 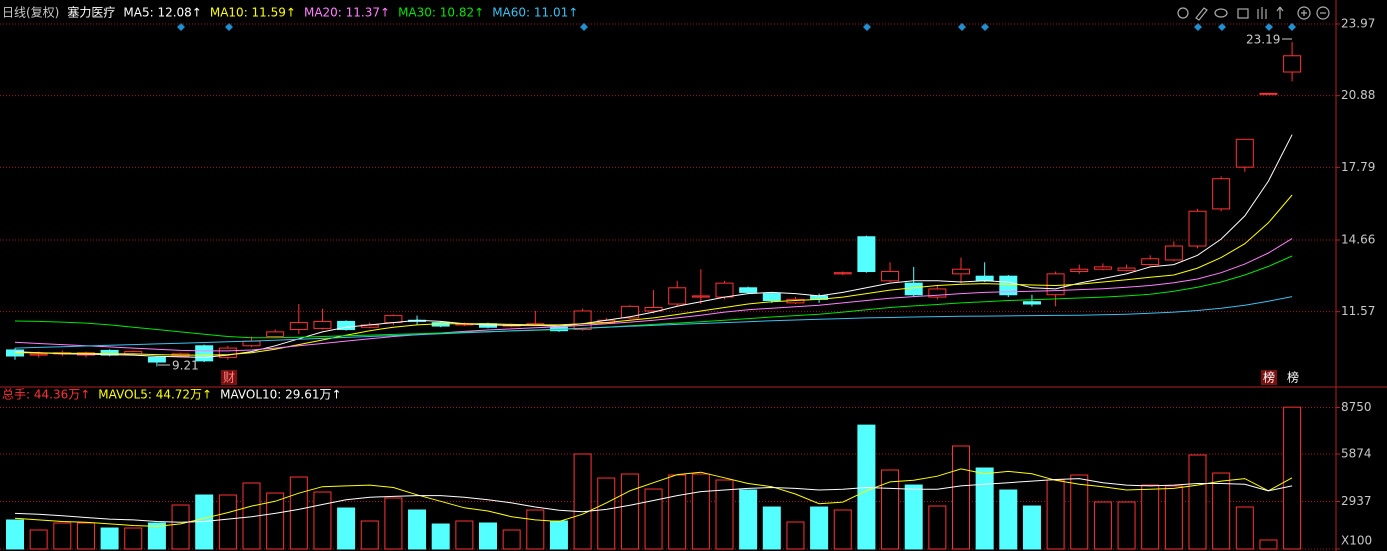 I want to click on zoom-in-plus, so click(x=1304, y=13).